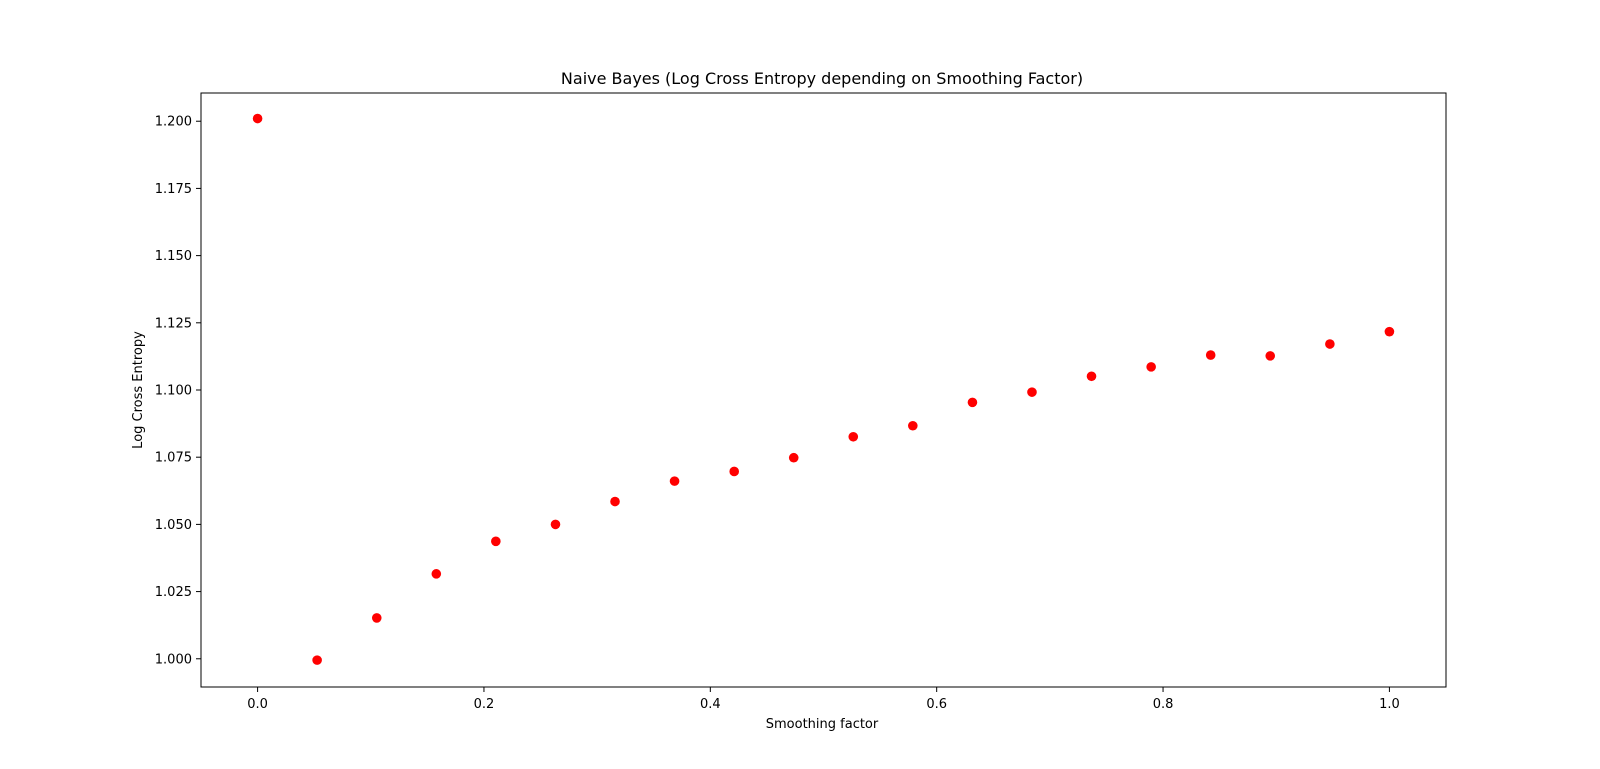 The image size is (1600, 769). What do you see at coordinates (173, 323) in the screenshot?
I see `y-tick-label: 1.125` at bounding box center [173, 323].